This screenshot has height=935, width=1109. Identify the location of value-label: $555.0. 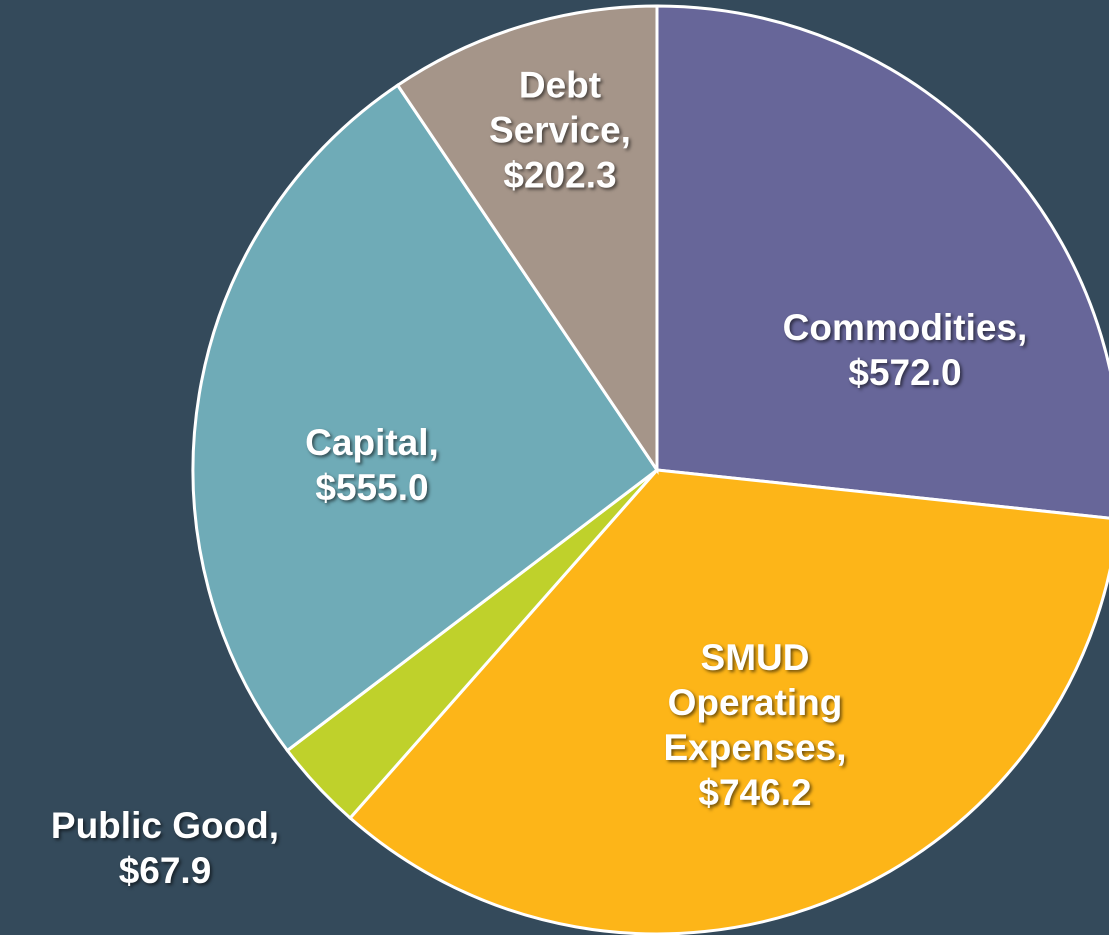
(372, 487).